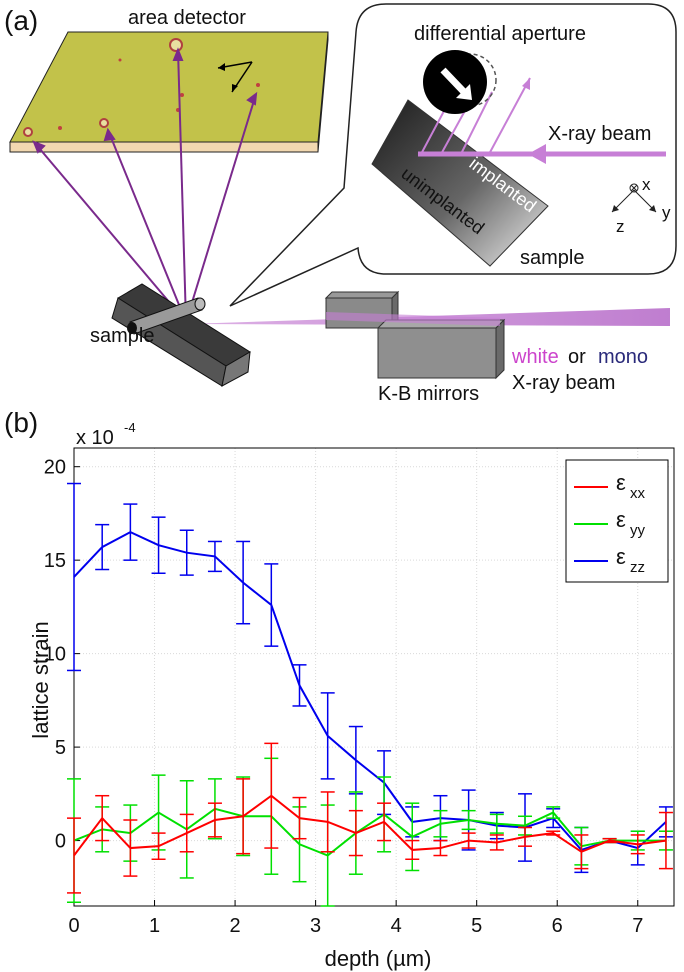 This screenshot has width=684, height=972. Describe the element at coordinates (428, 394) in the screenshot. I see `kb-mirrors-label: K-B mirrors` at that location.